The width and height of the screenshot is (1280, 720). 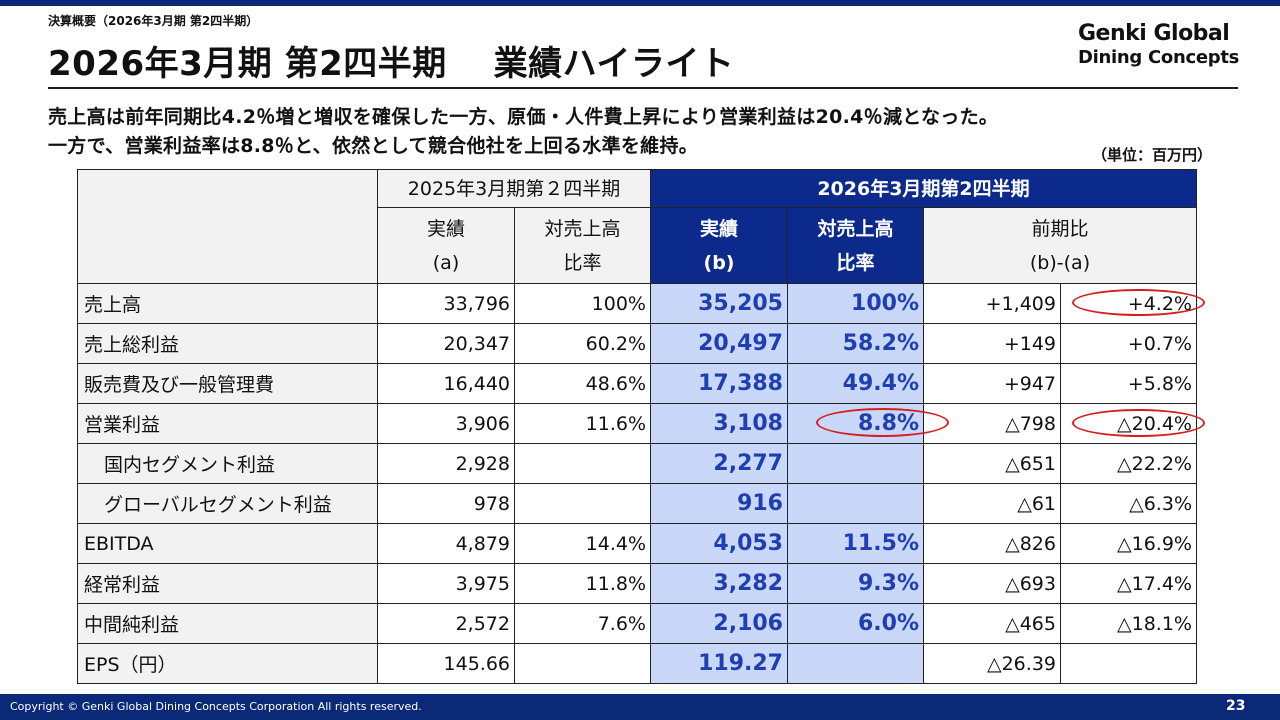 I want to click on table-row: EPS（円） 145.66 119.27 △26.39, so click(x=637, y=663).